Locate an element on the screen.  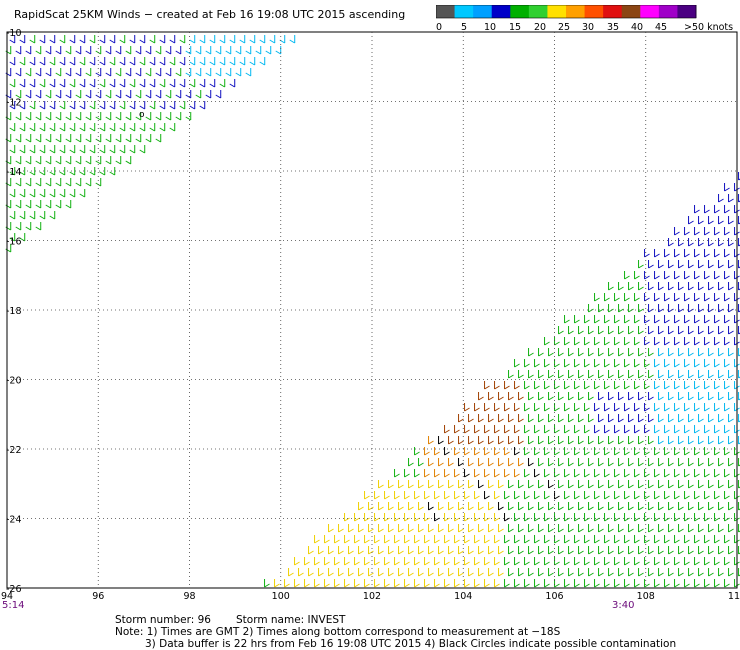
lat-tick-label: -26 is located at coordinates (14, 589).